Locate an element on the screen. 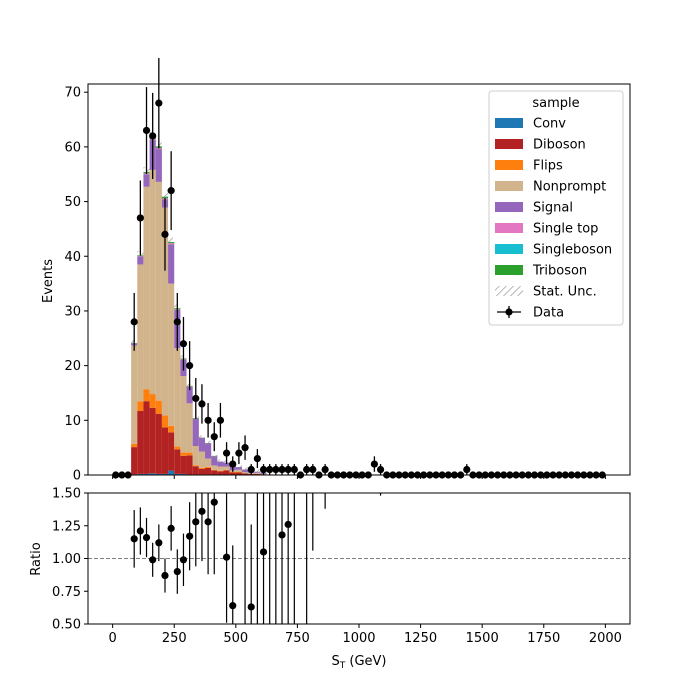 The width and height of the screenshot is (700, 700). legend-marker-data is located at coordinates (509, 312).